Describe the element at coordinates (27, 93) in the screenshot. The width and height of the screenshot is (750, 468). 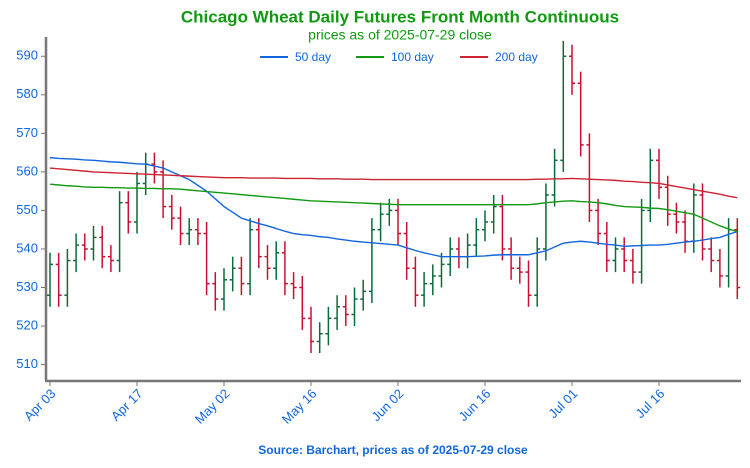
I see `y-tick-label: 580` at that location.